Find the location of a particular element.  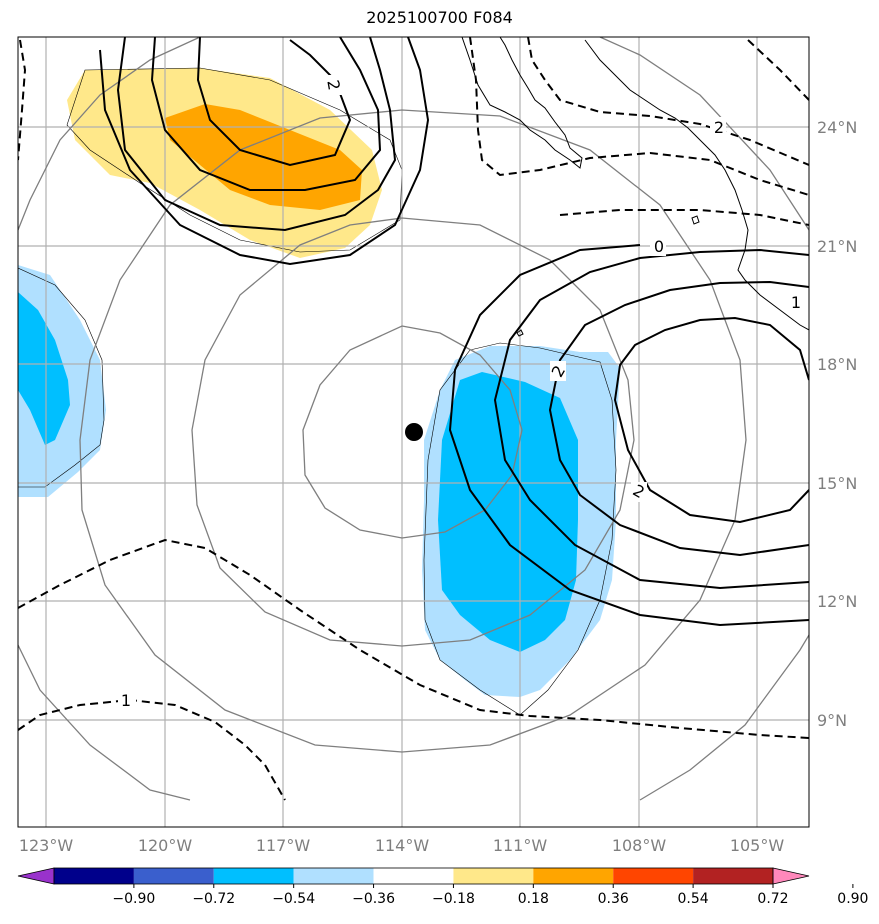

contour-label-a: 2 is located at coordinates (333, 84).